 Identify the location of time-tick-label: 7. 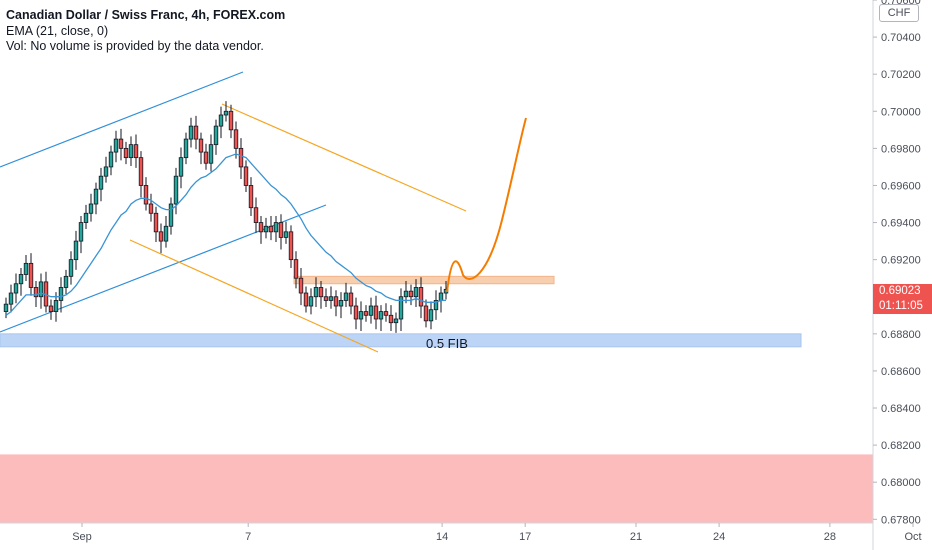
(248, 537).